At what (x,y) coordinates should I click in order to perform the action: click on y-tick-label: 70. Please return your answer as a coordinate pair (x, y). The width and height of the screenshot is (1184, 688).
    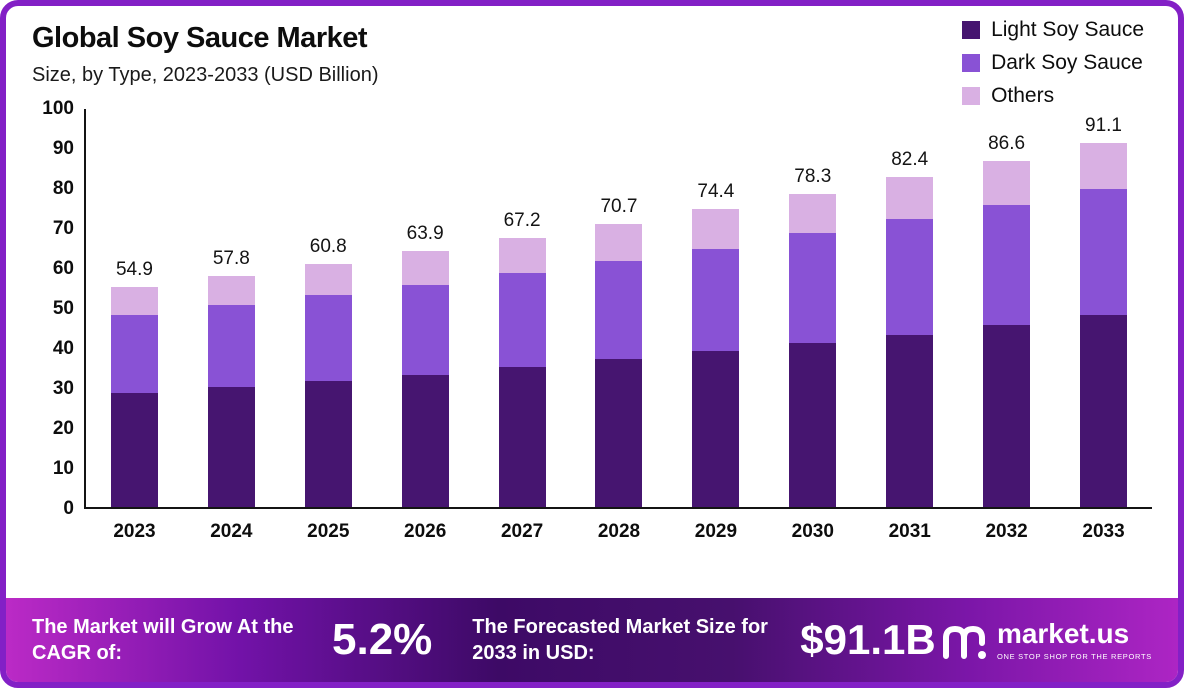
    Looking at the image, I should click on (63, 228).